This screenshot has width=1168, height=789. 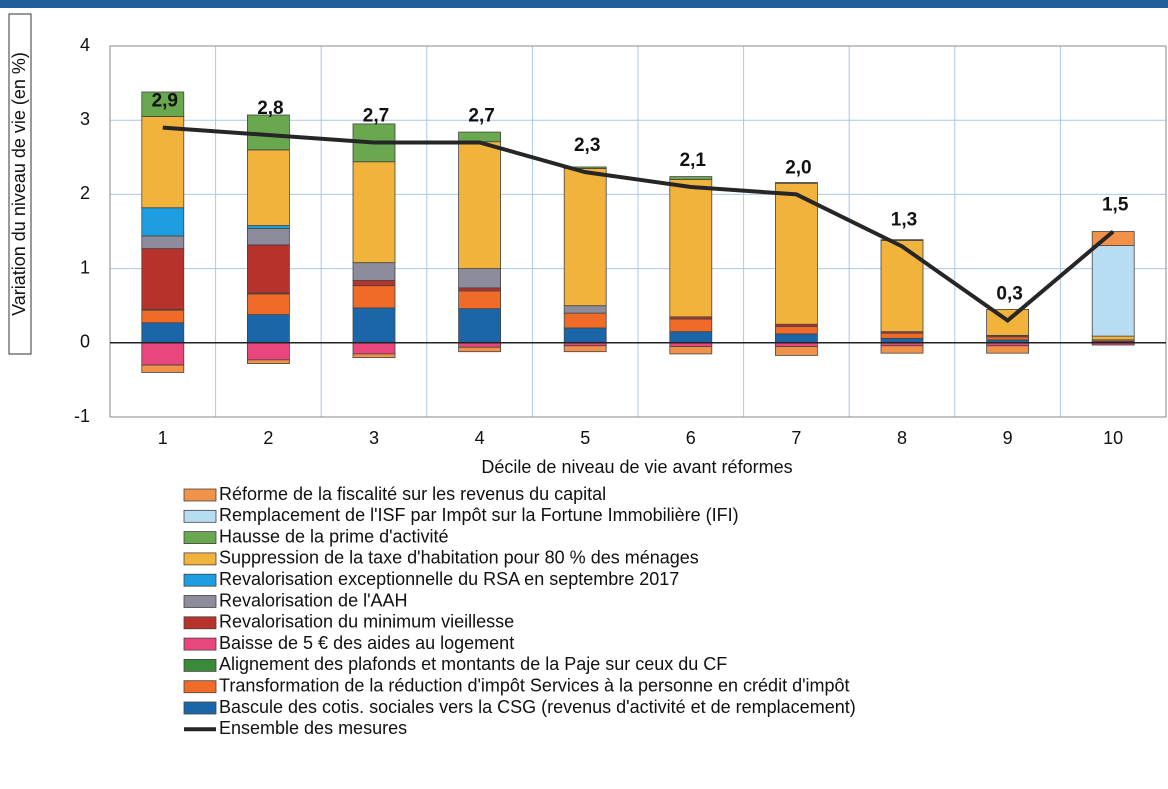 What do you see at coordinates (693, 160) in the screenshot?
I see `data-label: 2,1` at bounding box center [693, 160].